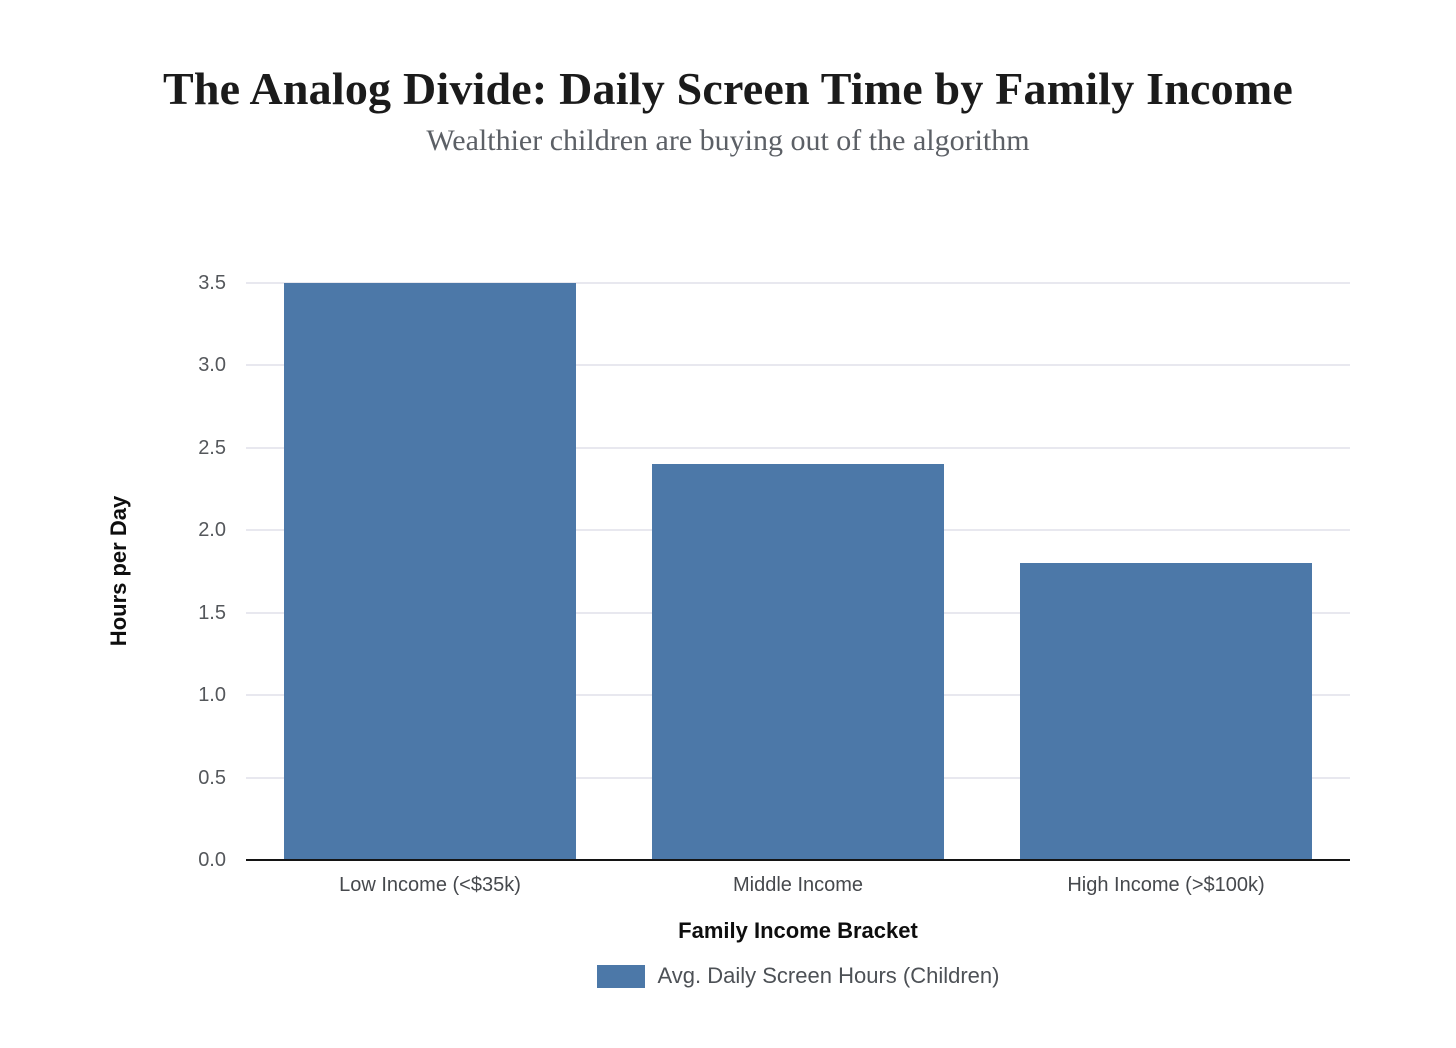  What do you see at coordinates (620, 976) in the screenshot?
I see `legend-swatch` at bounding box center [620, 976].